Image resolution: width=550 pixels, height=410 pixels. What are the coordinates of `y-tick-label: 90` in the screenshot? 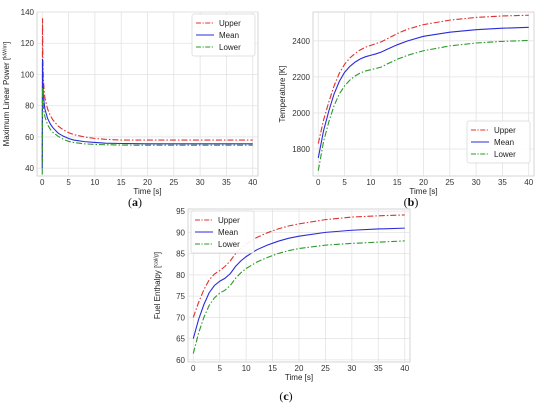 It's located at (180, 232).